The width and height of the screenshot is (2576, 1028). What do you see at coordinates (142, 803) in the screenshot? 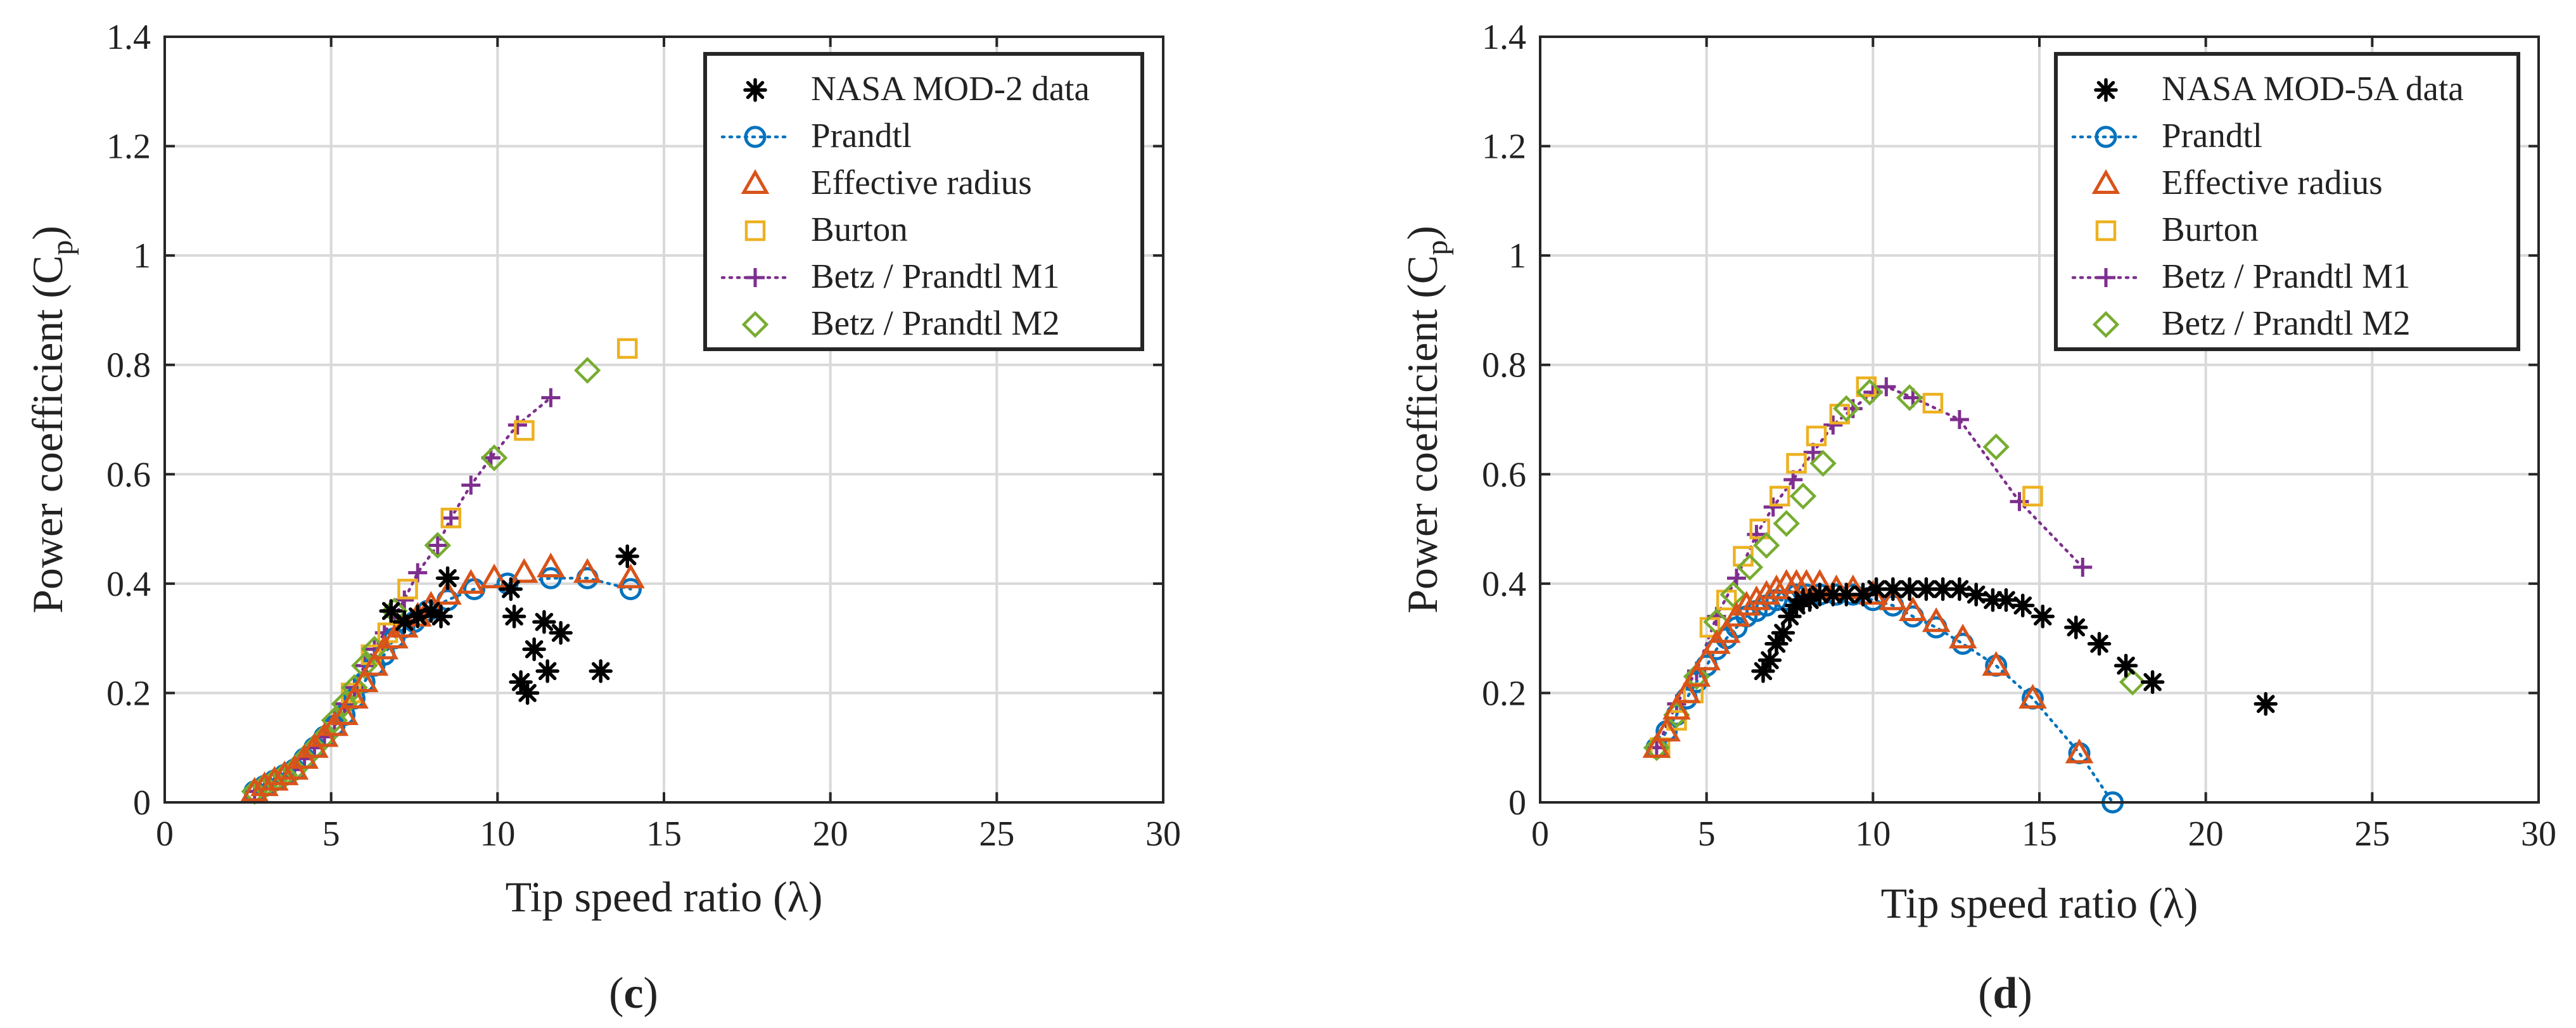
I see `y-tick-label: 0` at bounding box center [142, 803].